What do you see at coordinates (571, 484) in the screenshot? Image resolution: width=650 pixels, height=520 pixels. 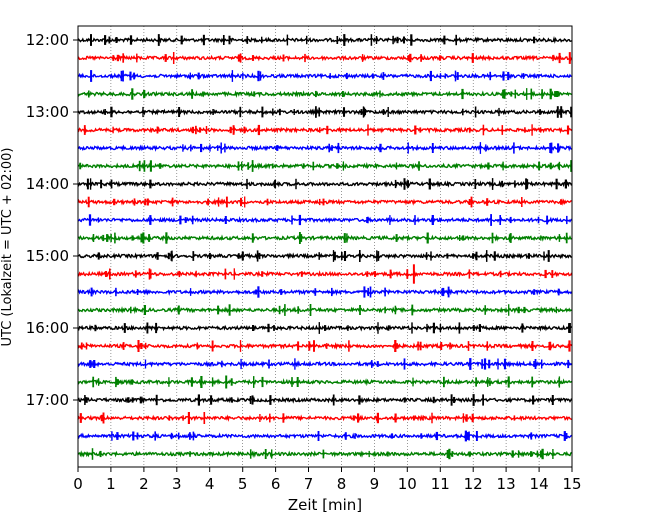 I see `x-tick-label: 15` at bounding box center [571, 484].